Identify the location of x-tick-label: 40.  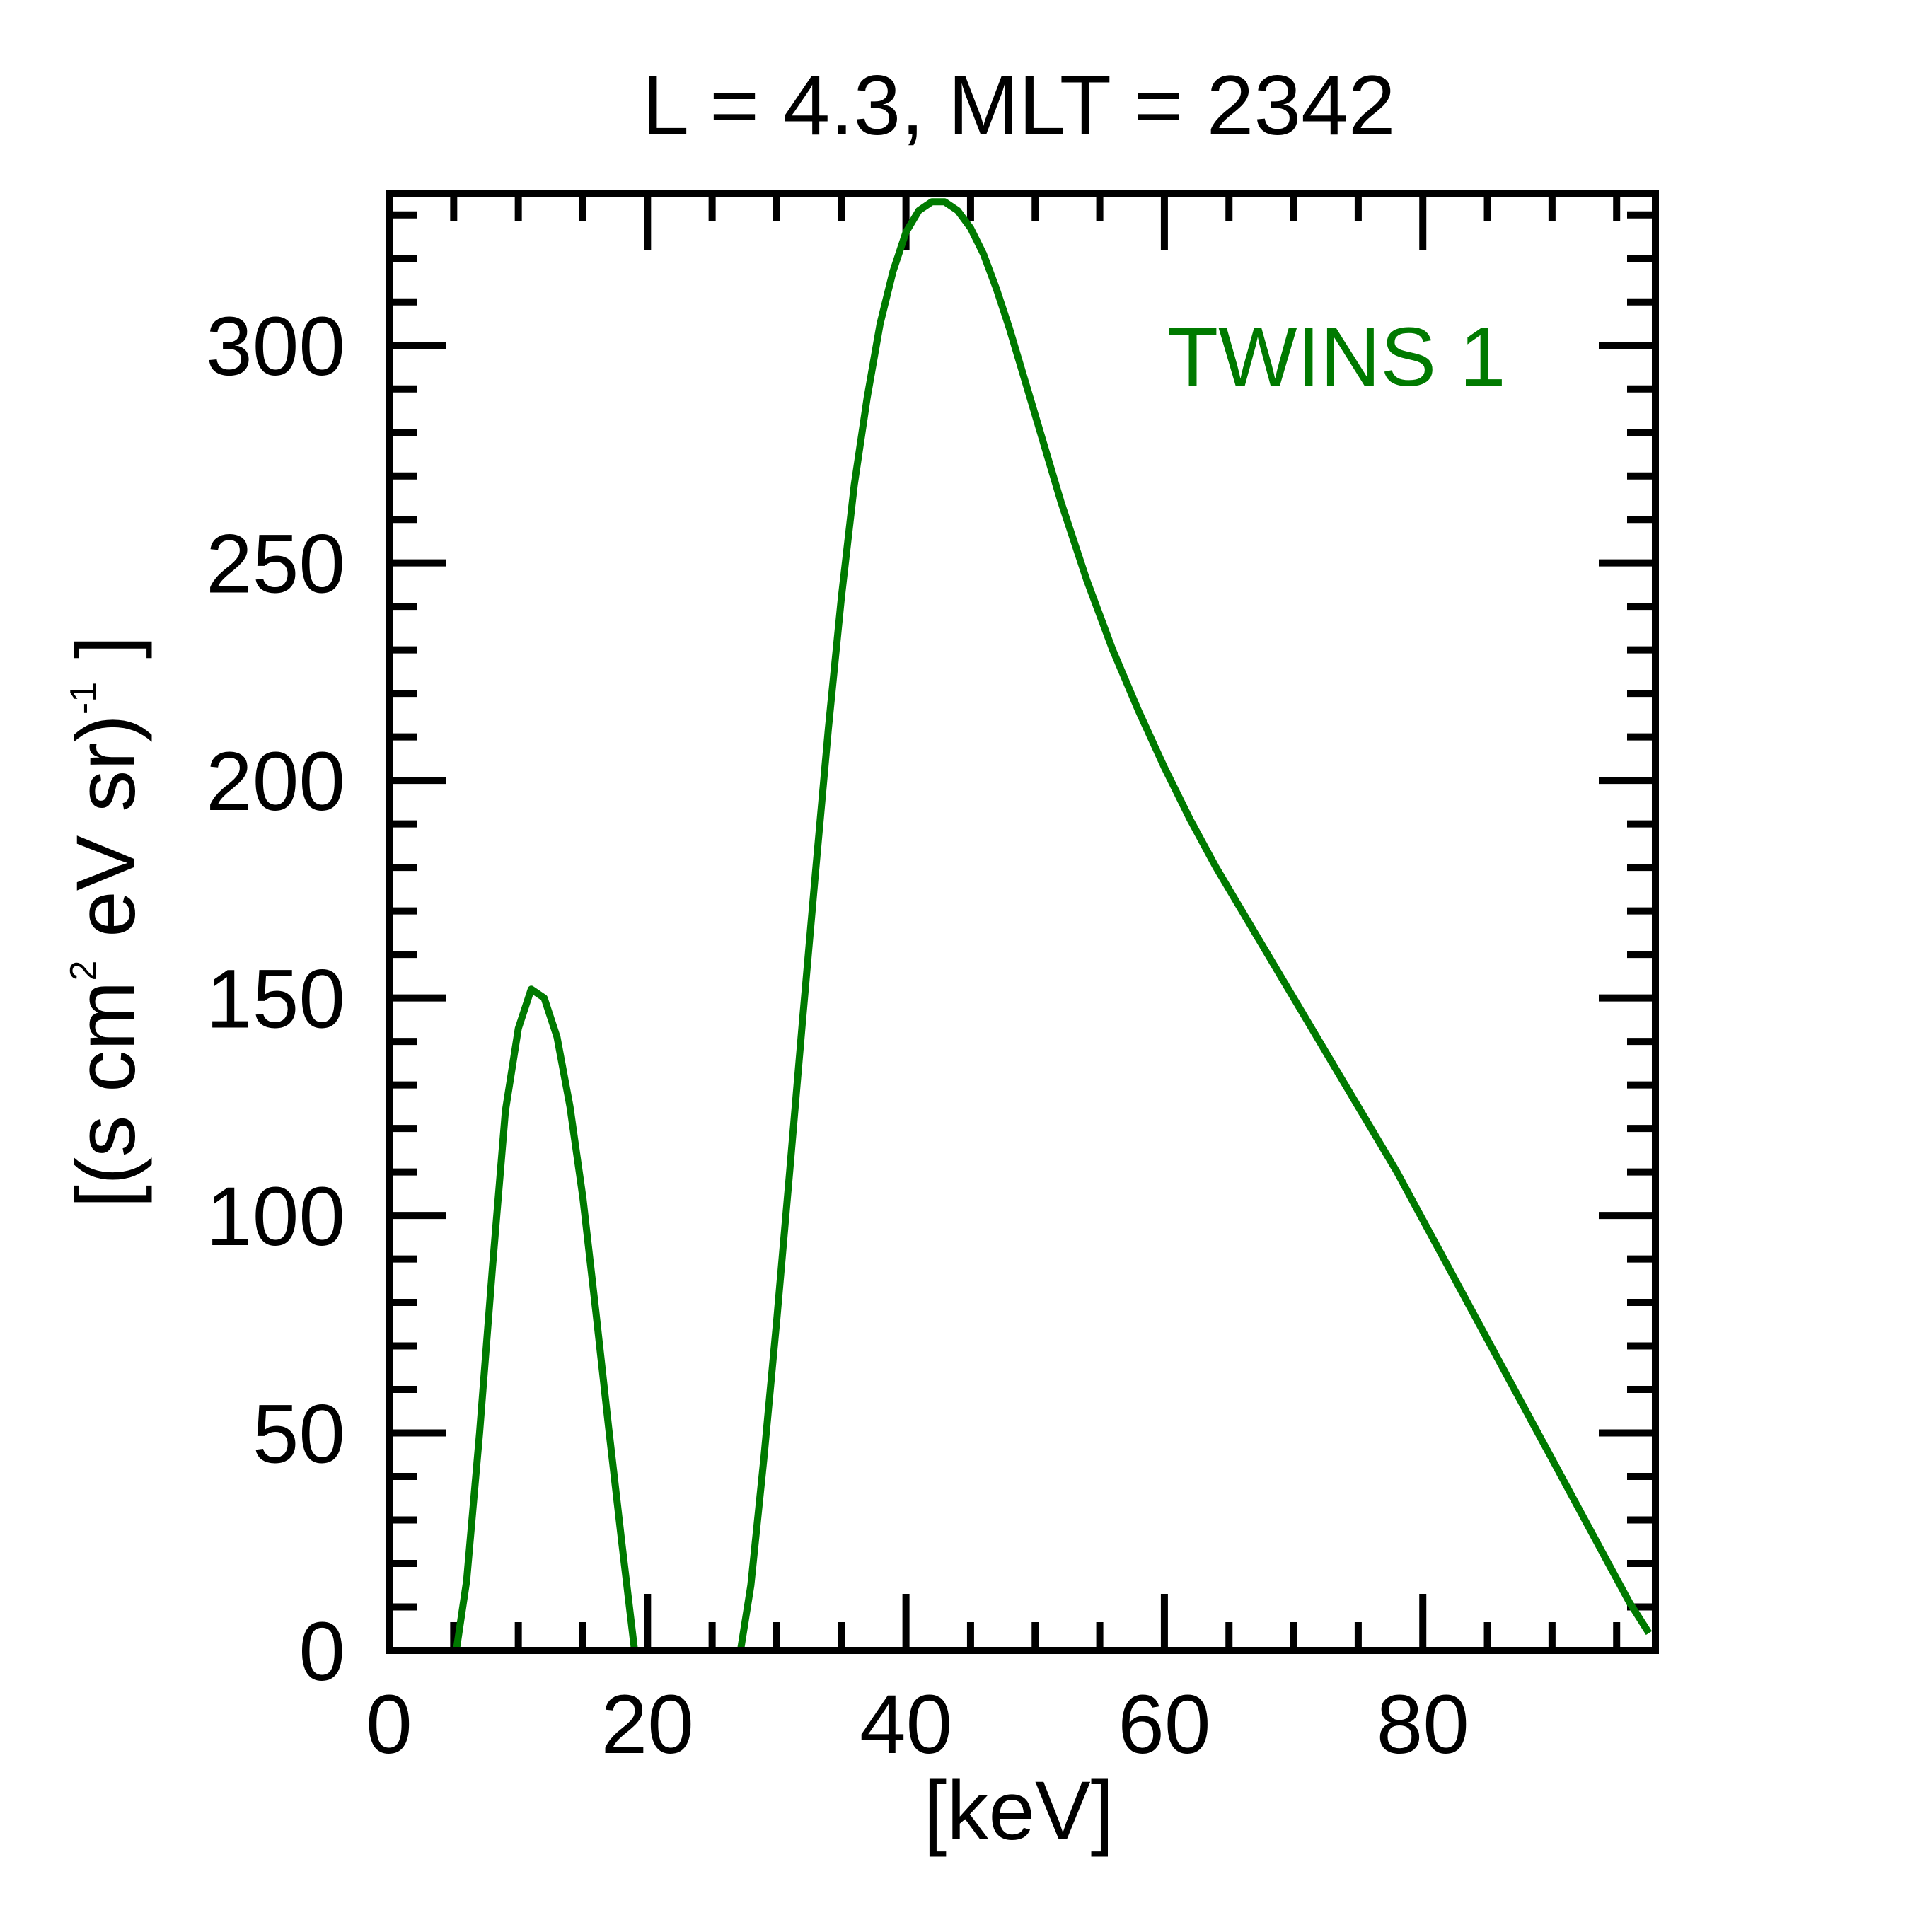
(906, 1724).